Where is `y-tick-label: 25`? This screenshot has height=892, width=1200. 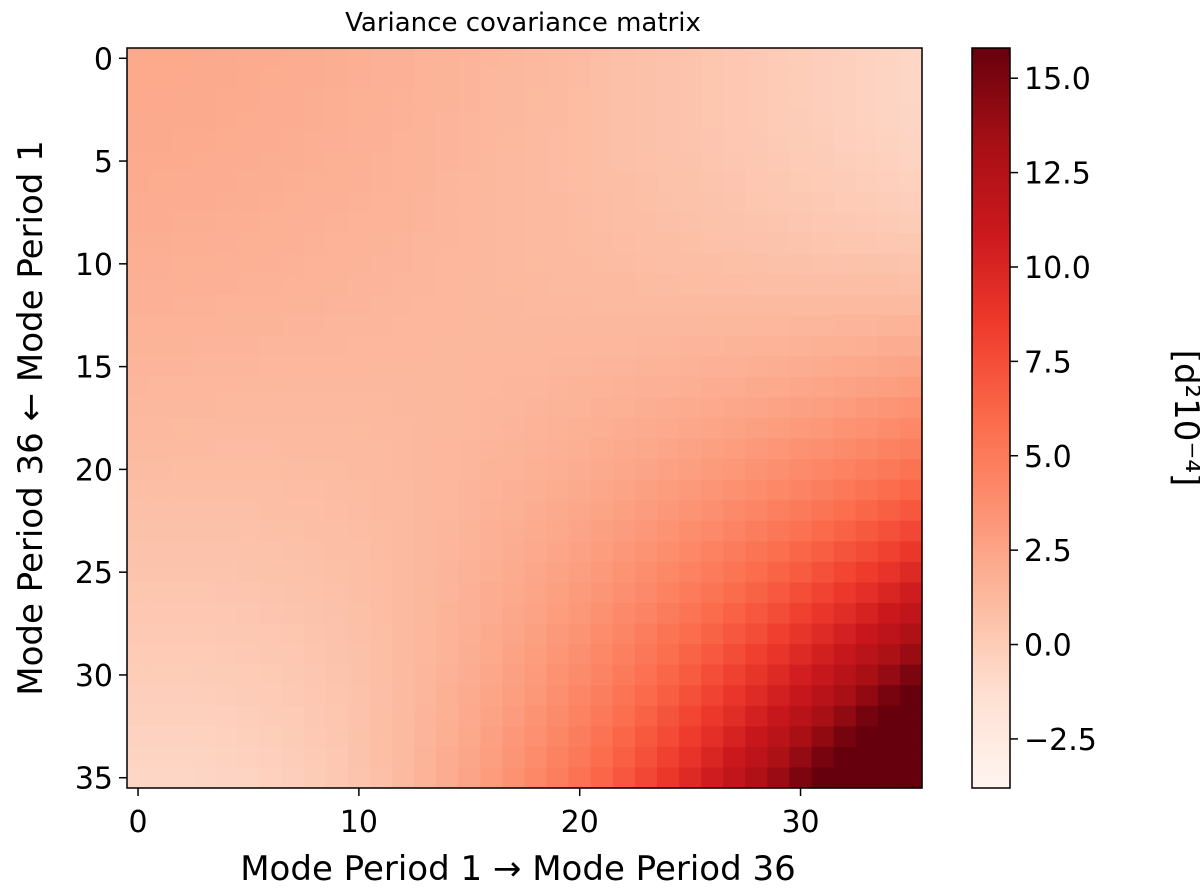
y-tick-label: 25 is located at coordinates (94, 573).